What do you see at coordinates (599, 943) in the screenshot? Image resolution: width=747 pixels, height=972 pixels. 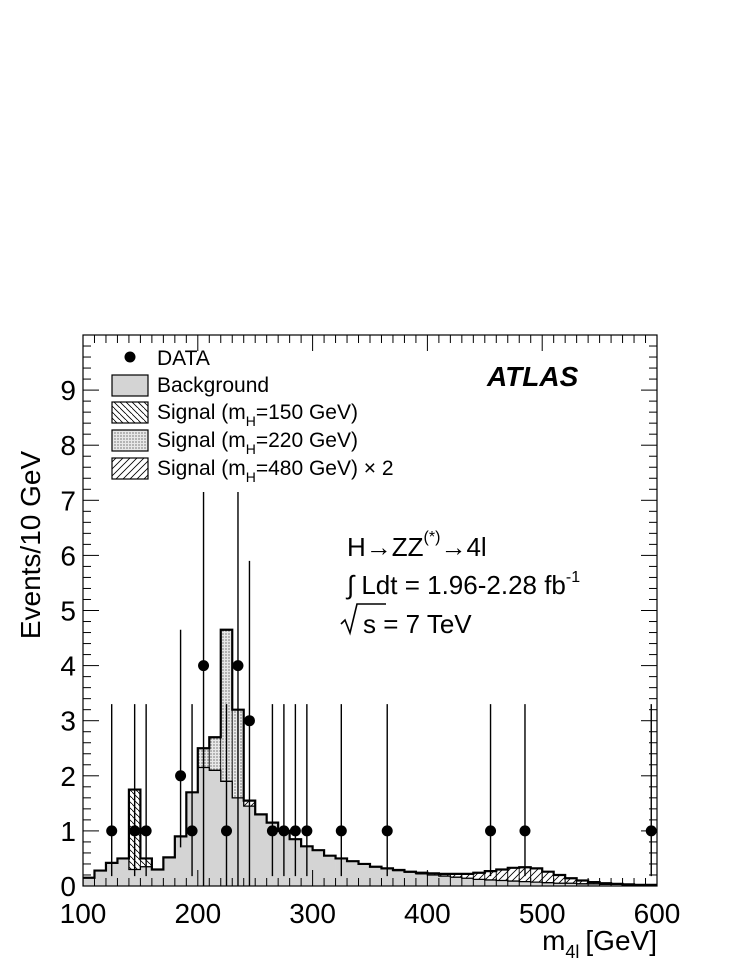 I see `x-axis-label: m4l [GeV]` at bounding box center [599, 943].